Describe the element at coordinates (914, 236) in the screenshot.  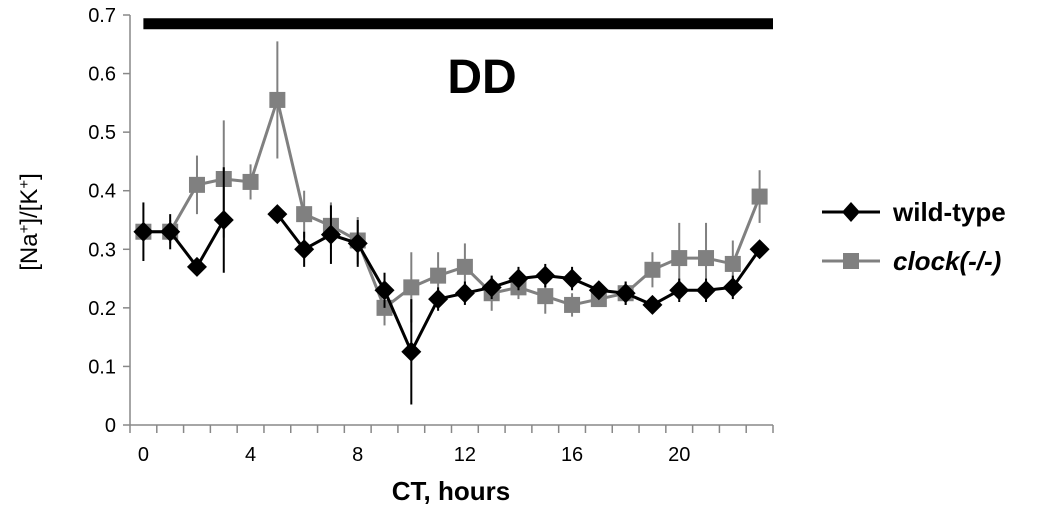
I see `legend: wild-type clock(-/-)` at that location.